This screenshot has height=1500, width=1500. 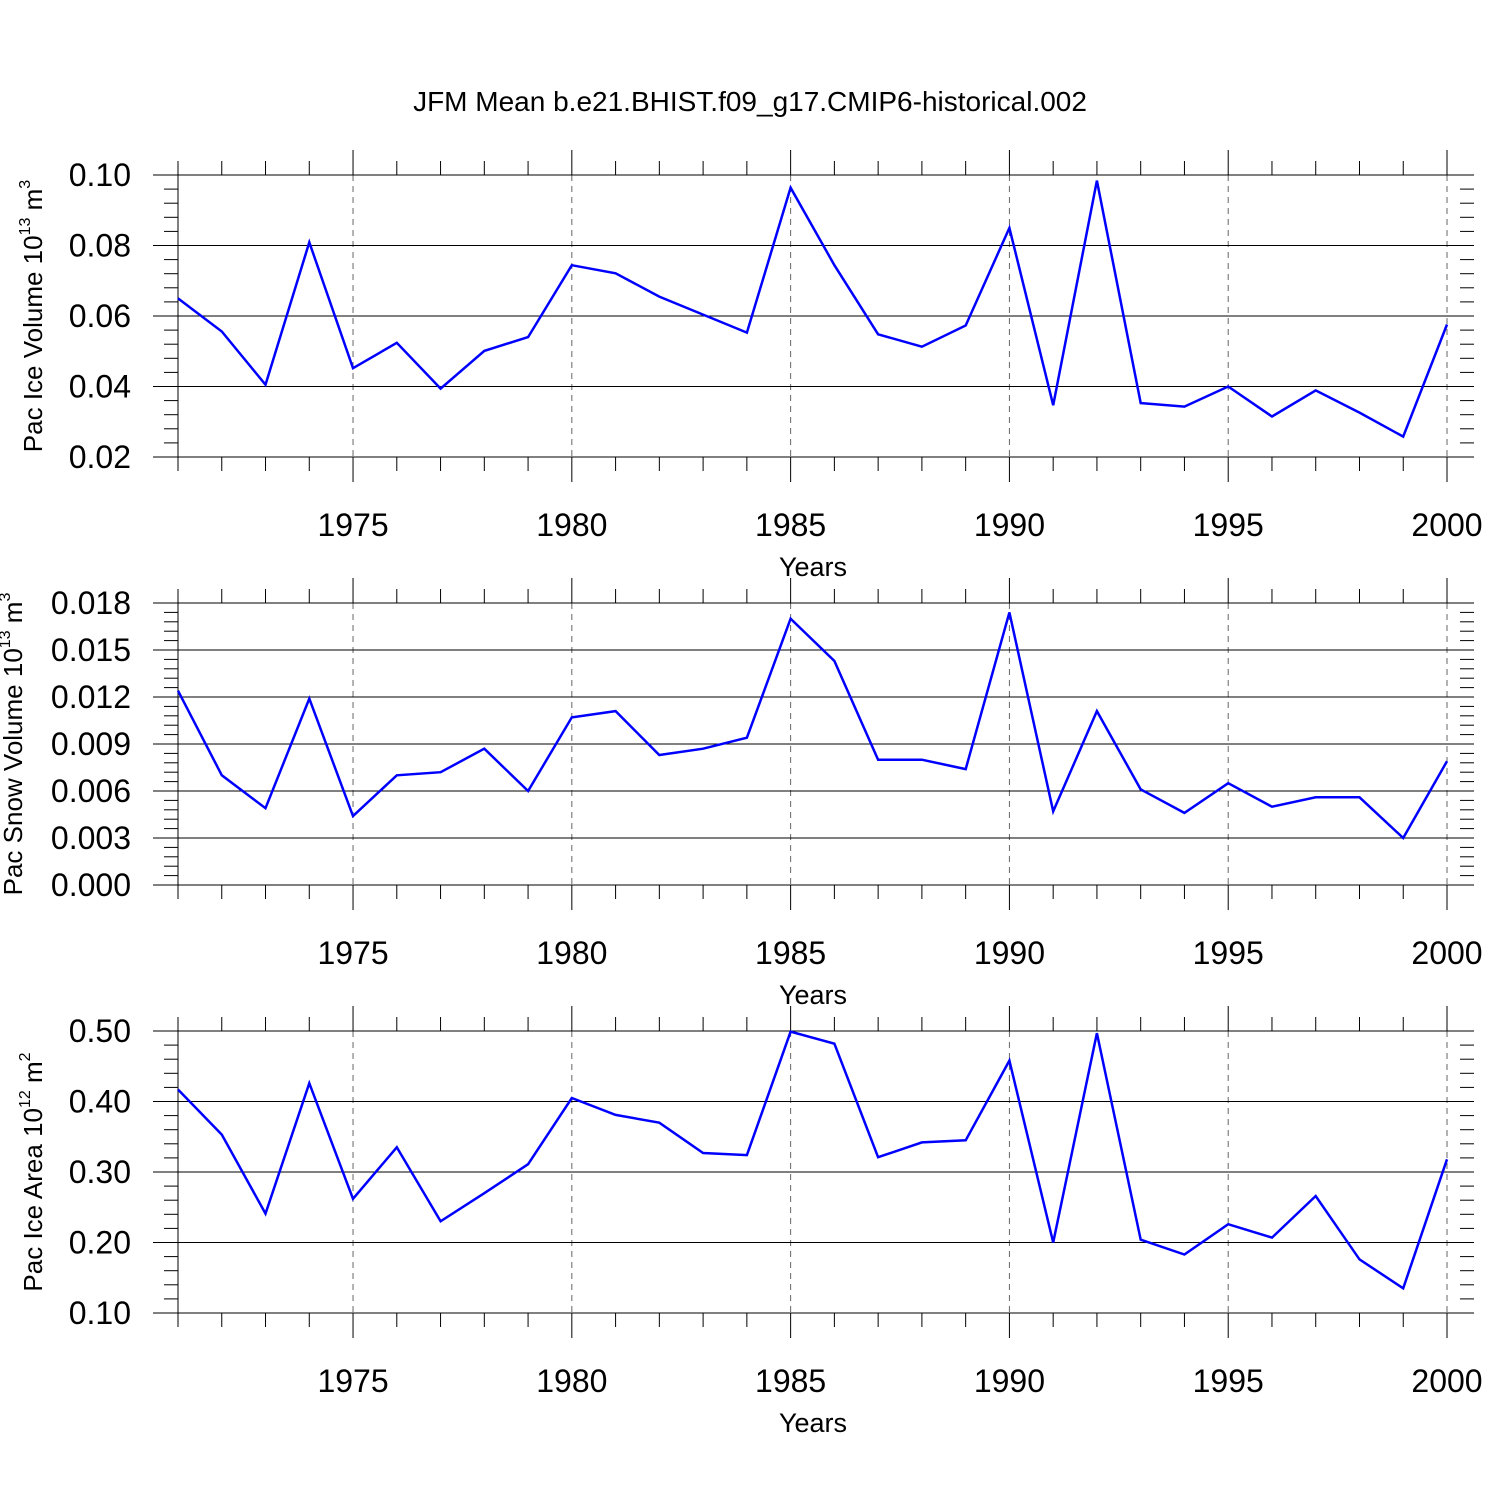 What do you see at coordinates (32, 316) in the screenshot?
I see `y-axis-label: Pac Ice Volume 1013 m3` at bounding box center [32, 316].